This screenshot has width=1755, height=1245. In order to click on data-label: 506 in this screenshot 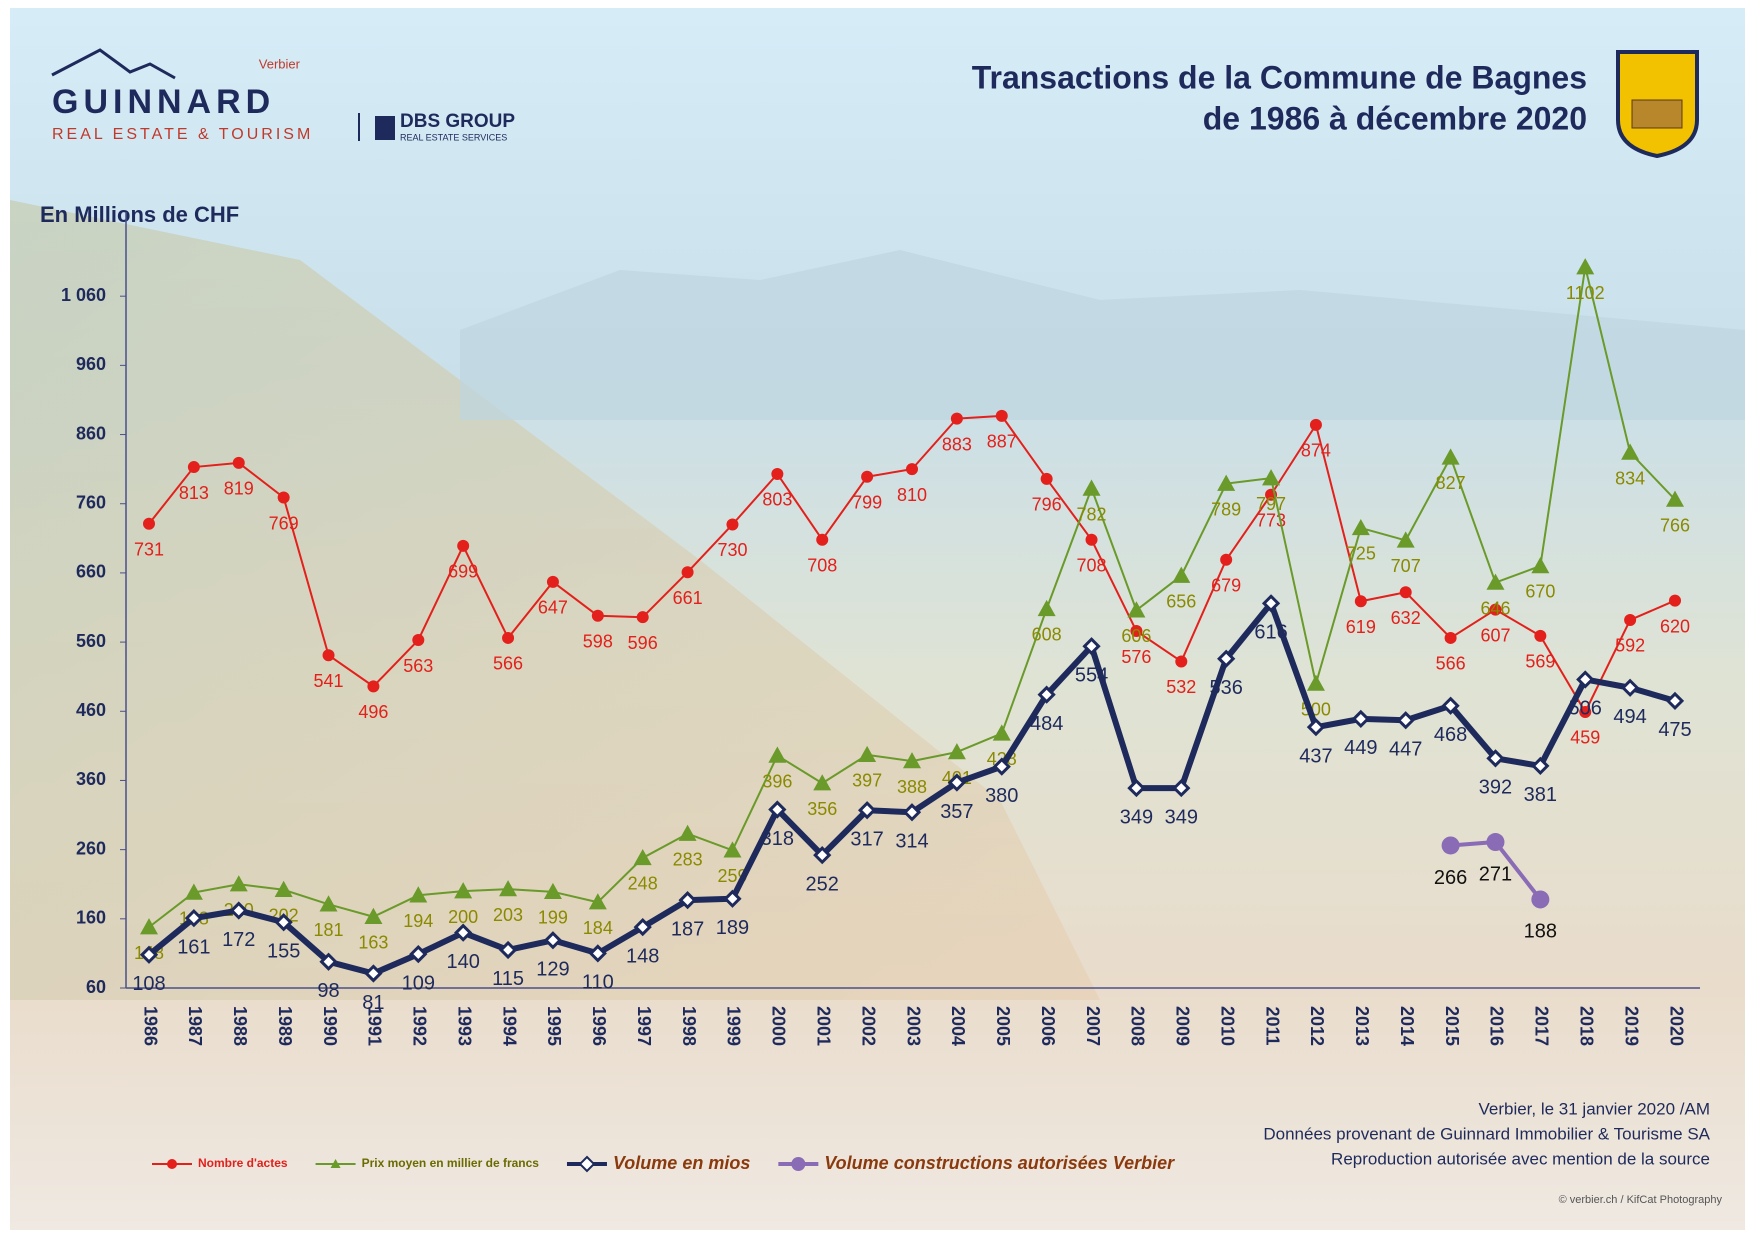, I will do `click(1585, 709)`.